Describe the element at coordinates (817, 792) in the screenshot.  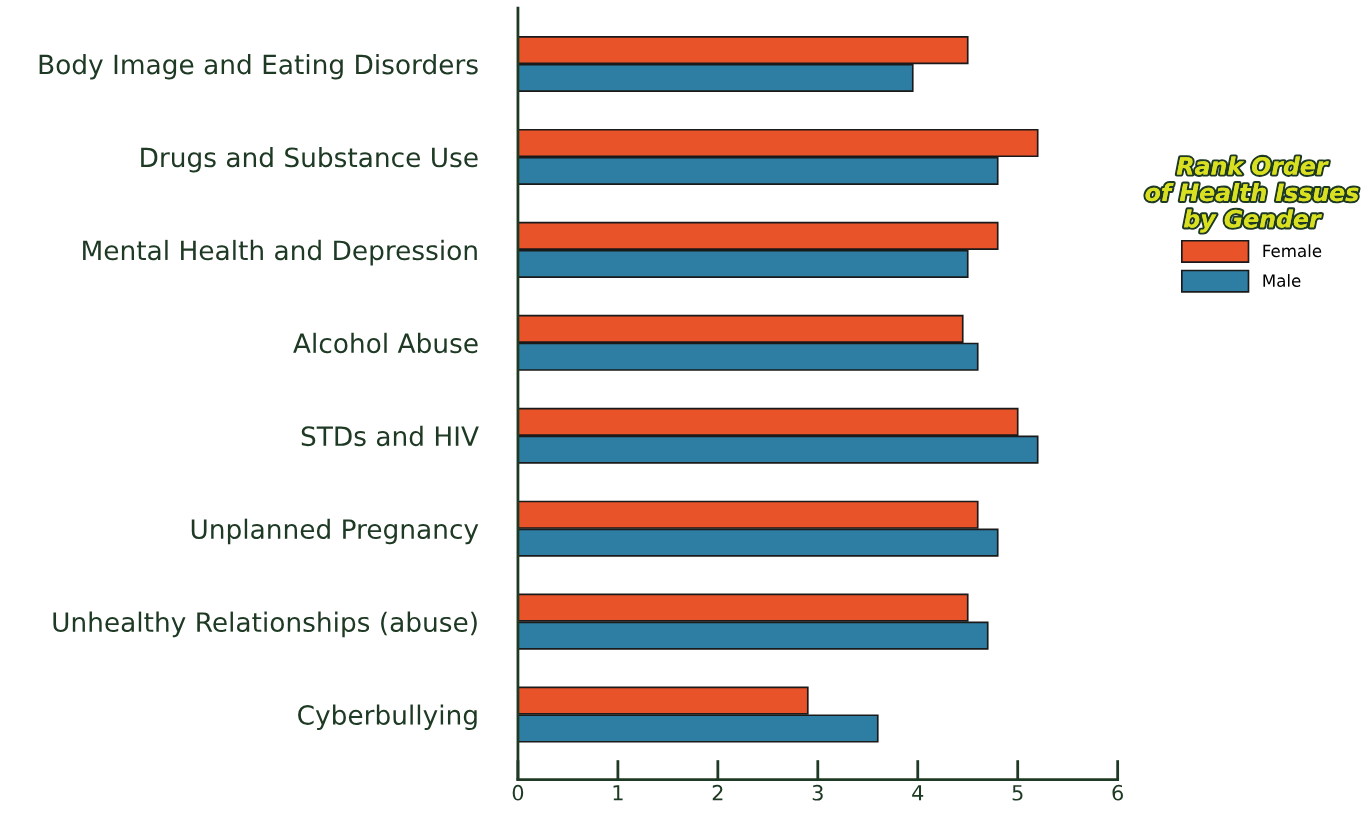
I see `x-tick-label: 3` at that location.